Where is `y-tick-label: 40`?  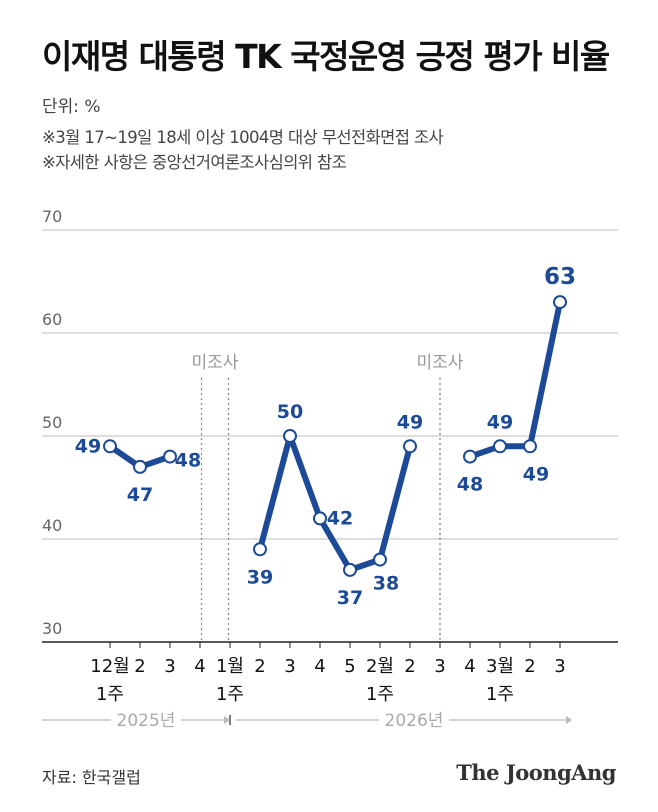 y-tick-label: 40 is located at coordinates (52, 525).